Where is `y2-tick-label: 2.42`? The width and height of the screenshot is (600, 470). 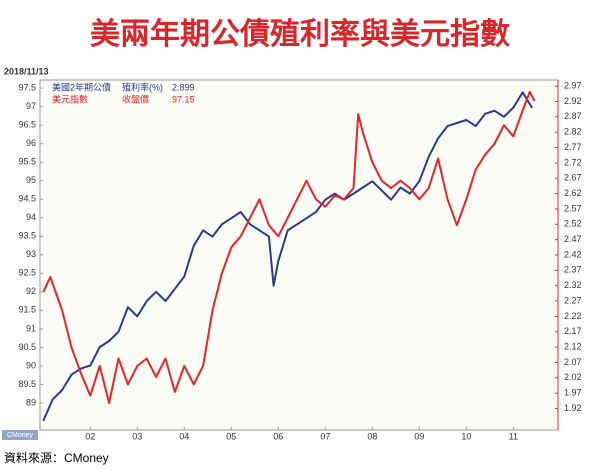 y2-tick-label: 2.42 is located at coordinates (573, 254).